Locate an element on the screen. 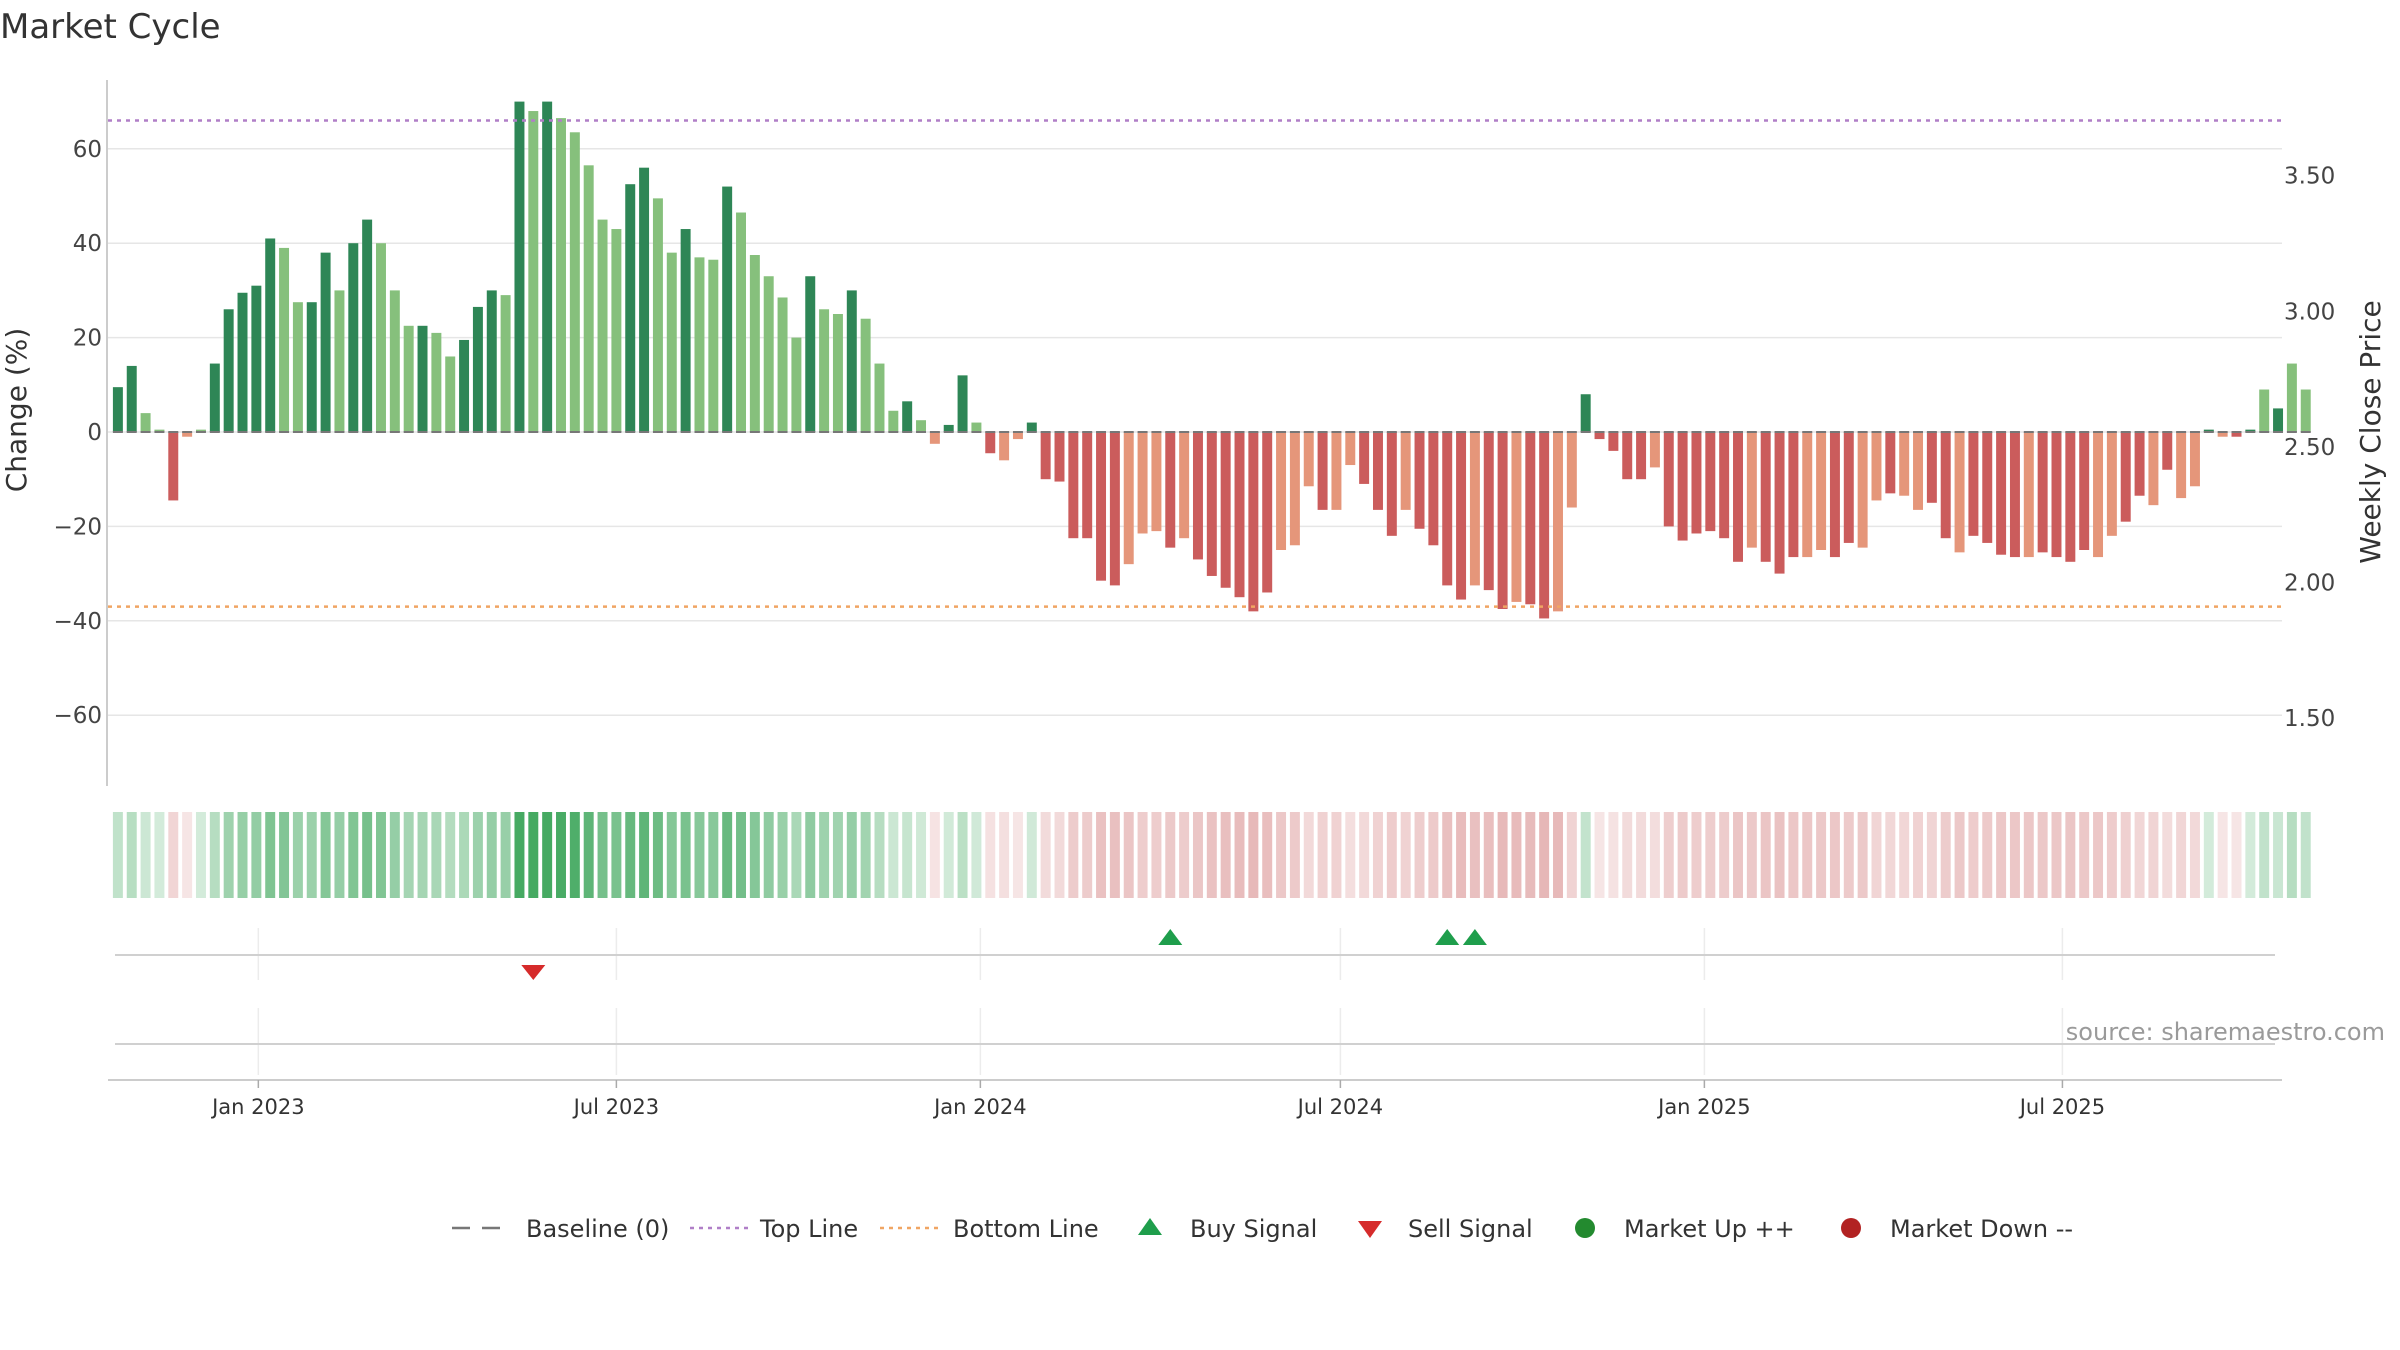  market-panel is located at coordinates (1195, 1041).